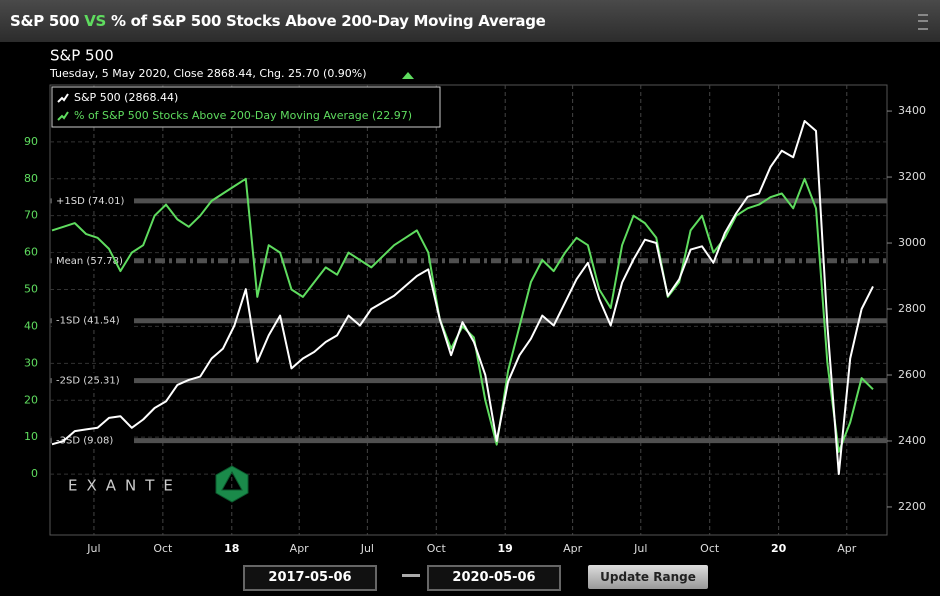 The height and width of the screenshot is (596, 940). I want to click on y2-tick-label: 2600, so click(912, 374).